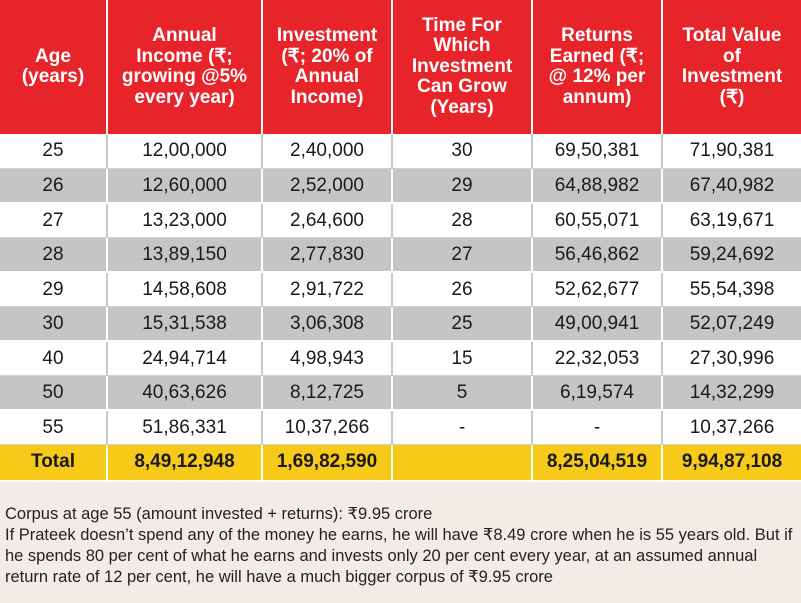 This screenshot has width=801, height=603. What do you see at coordinates (462, 289) in the screenshot?
I see `cell-time: 26` at bounding box center [462, 289].